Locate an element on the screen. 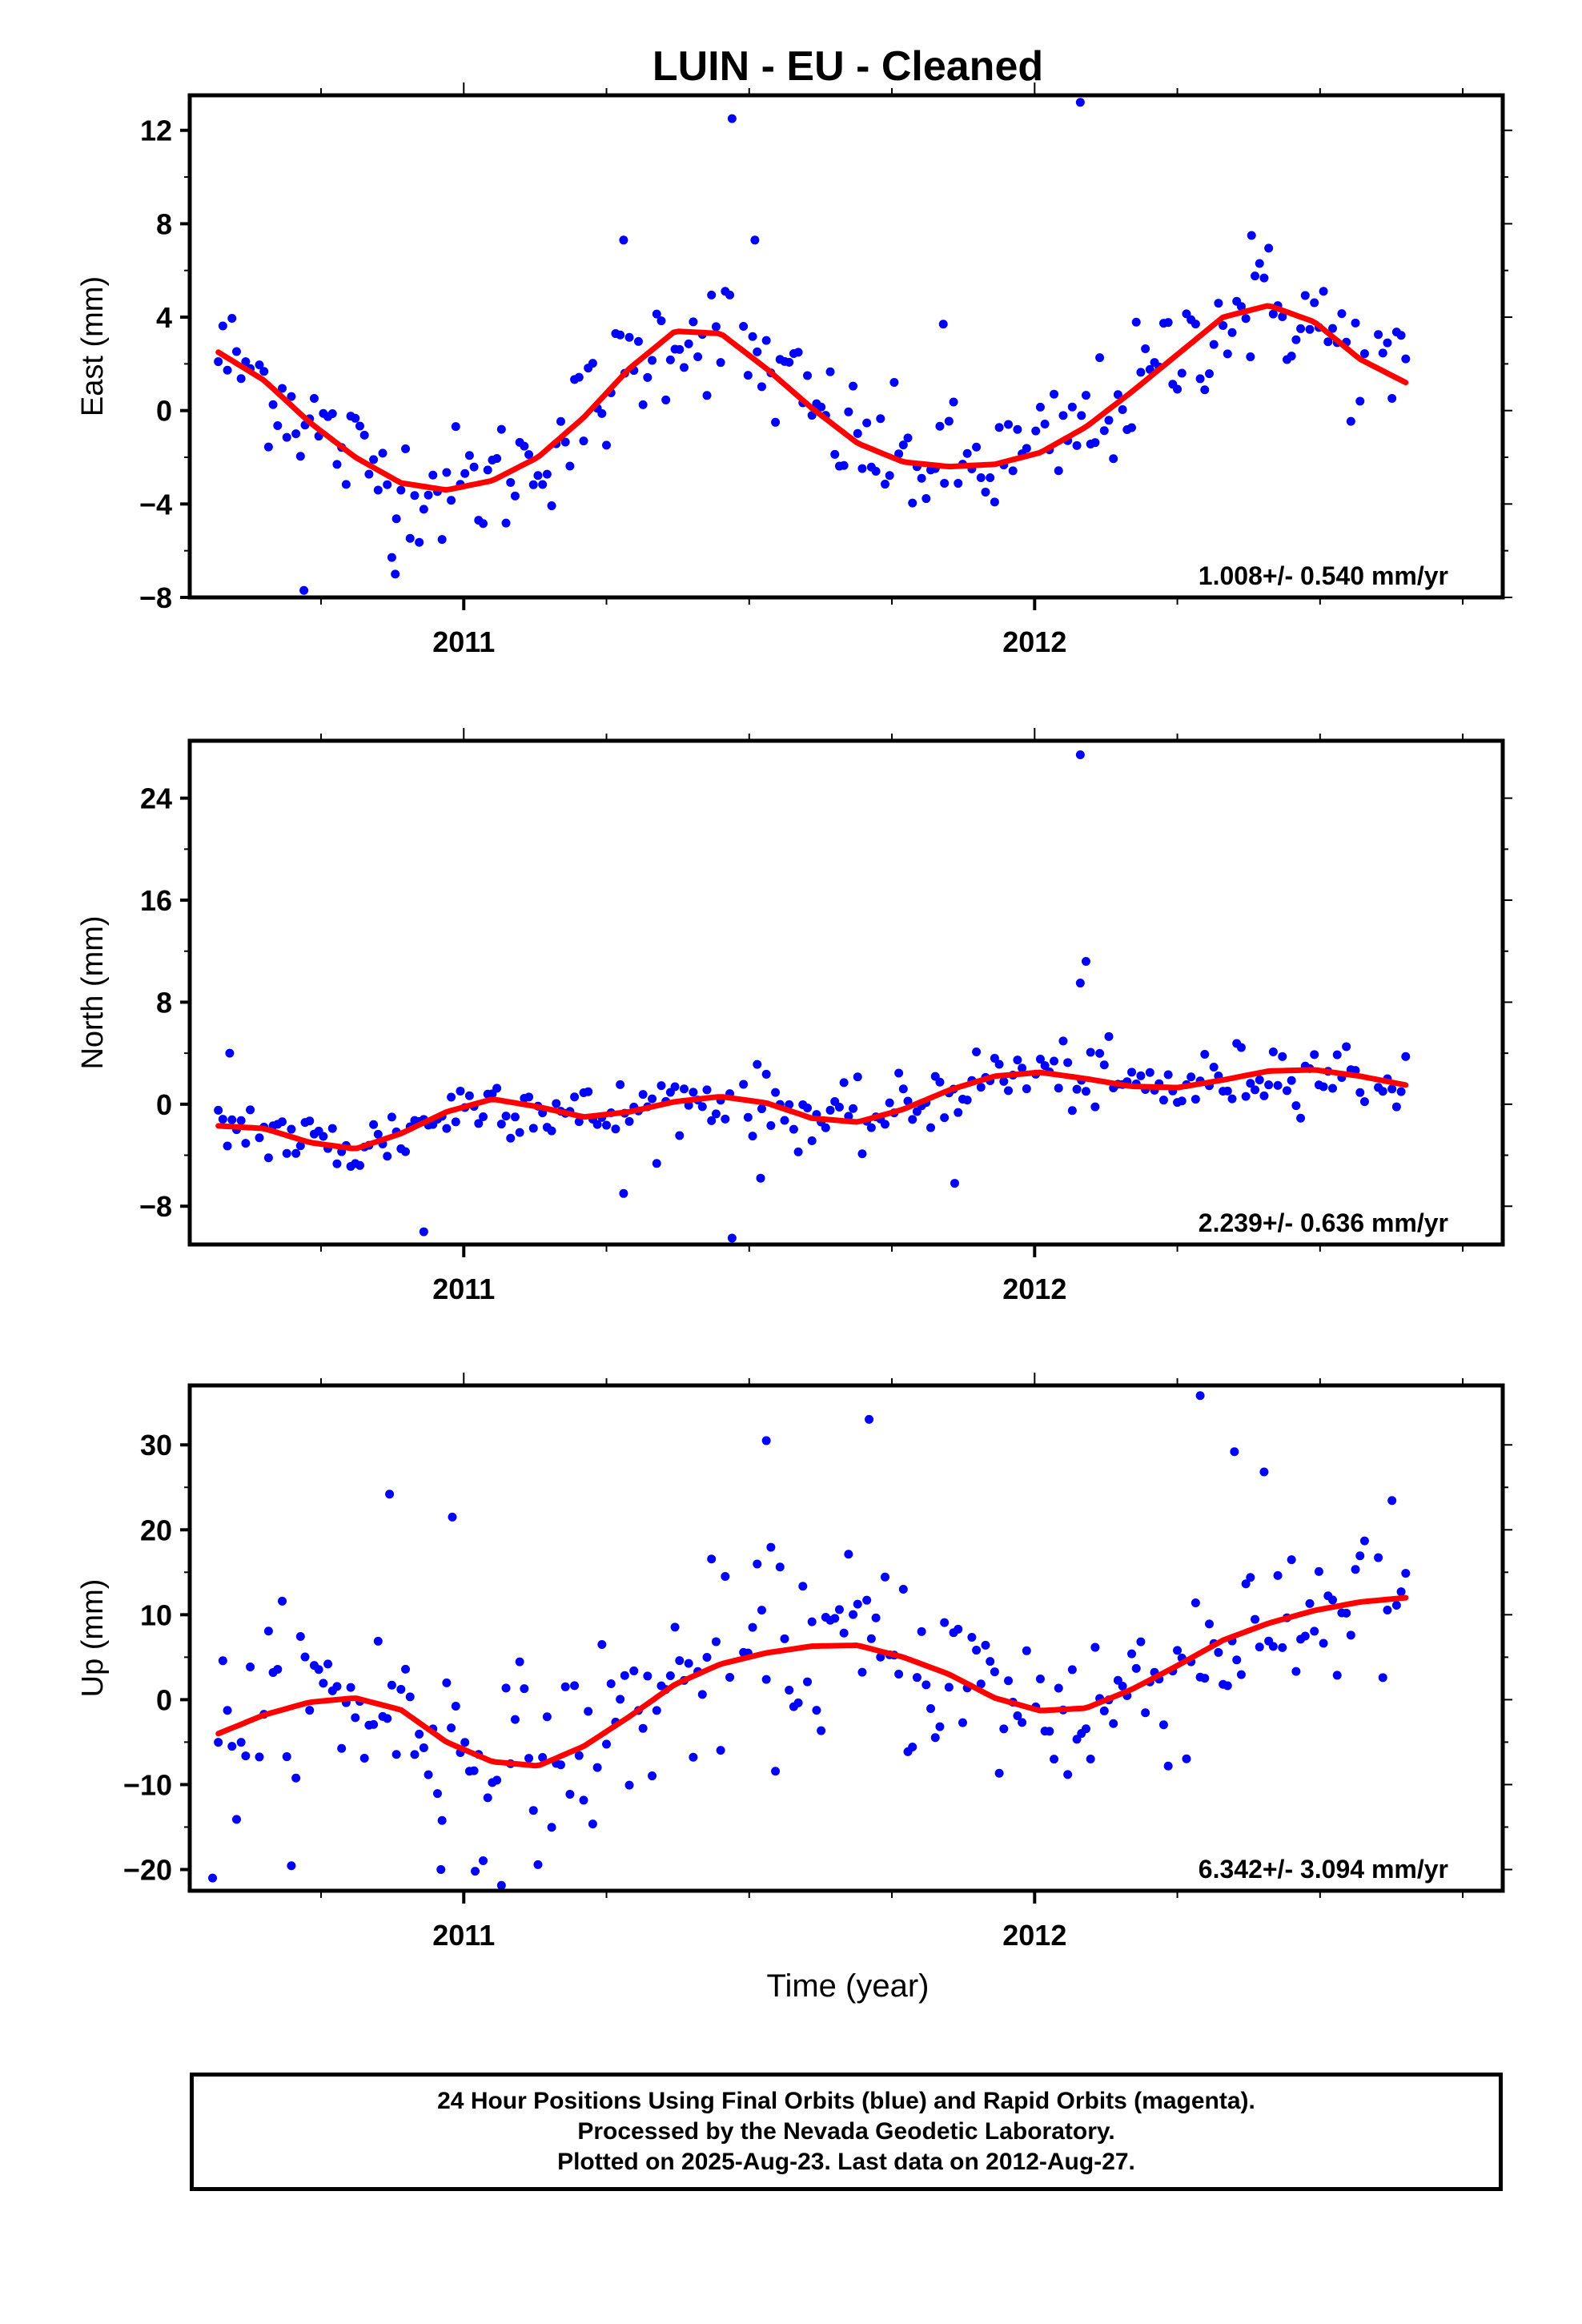 Image resolution: width=1582 pixels, height=2324 pixels. figure-title: LUIN - EU - Cleaned is located at coordinates (847, 66).